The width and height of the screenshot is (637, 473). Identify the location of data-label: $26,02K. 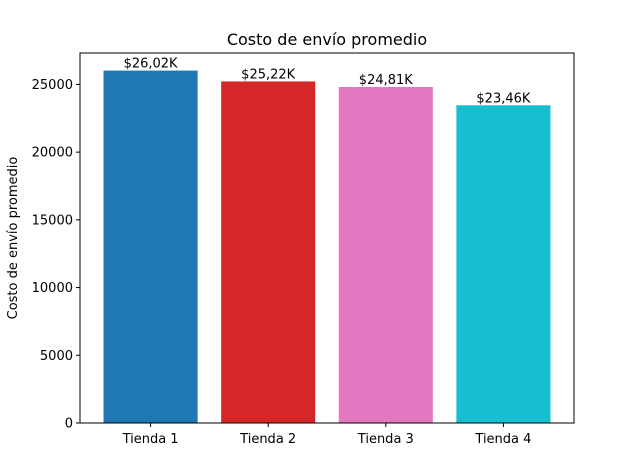
(151, 64).